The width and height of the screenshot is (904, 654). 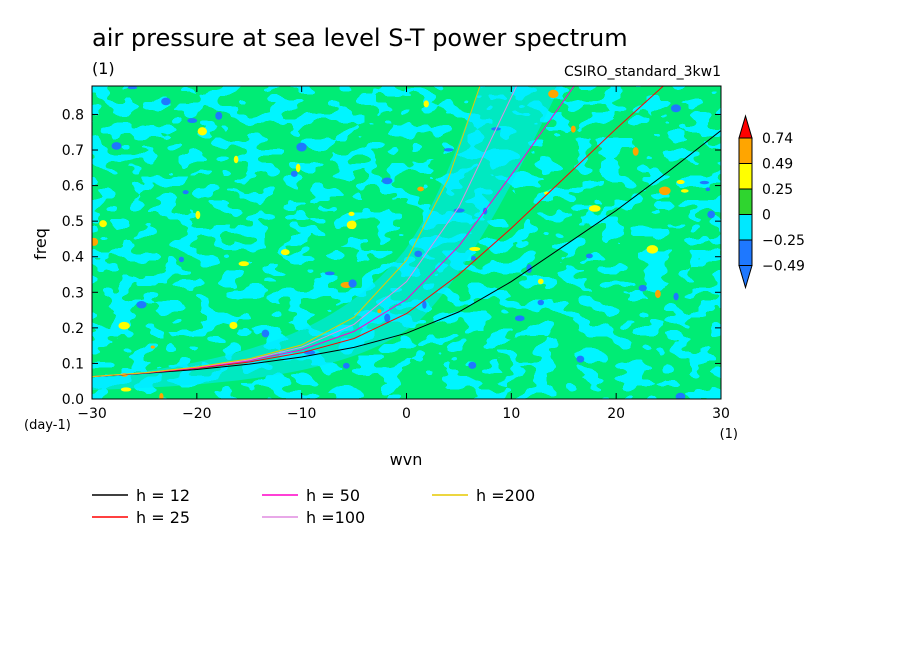 What do you see at coordinates (73, 151) in the screenshot?
I see `y-tick-label: 0.7` at bounding box center [73, 151].